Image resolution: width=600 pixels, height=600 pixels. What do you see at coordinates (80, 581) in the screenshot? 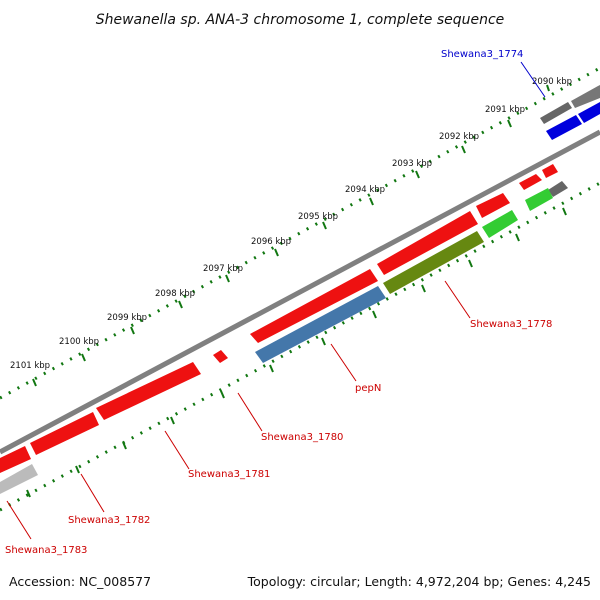
I see `accession-text: Accession: NC_008577` at bounding box center [80, 581].